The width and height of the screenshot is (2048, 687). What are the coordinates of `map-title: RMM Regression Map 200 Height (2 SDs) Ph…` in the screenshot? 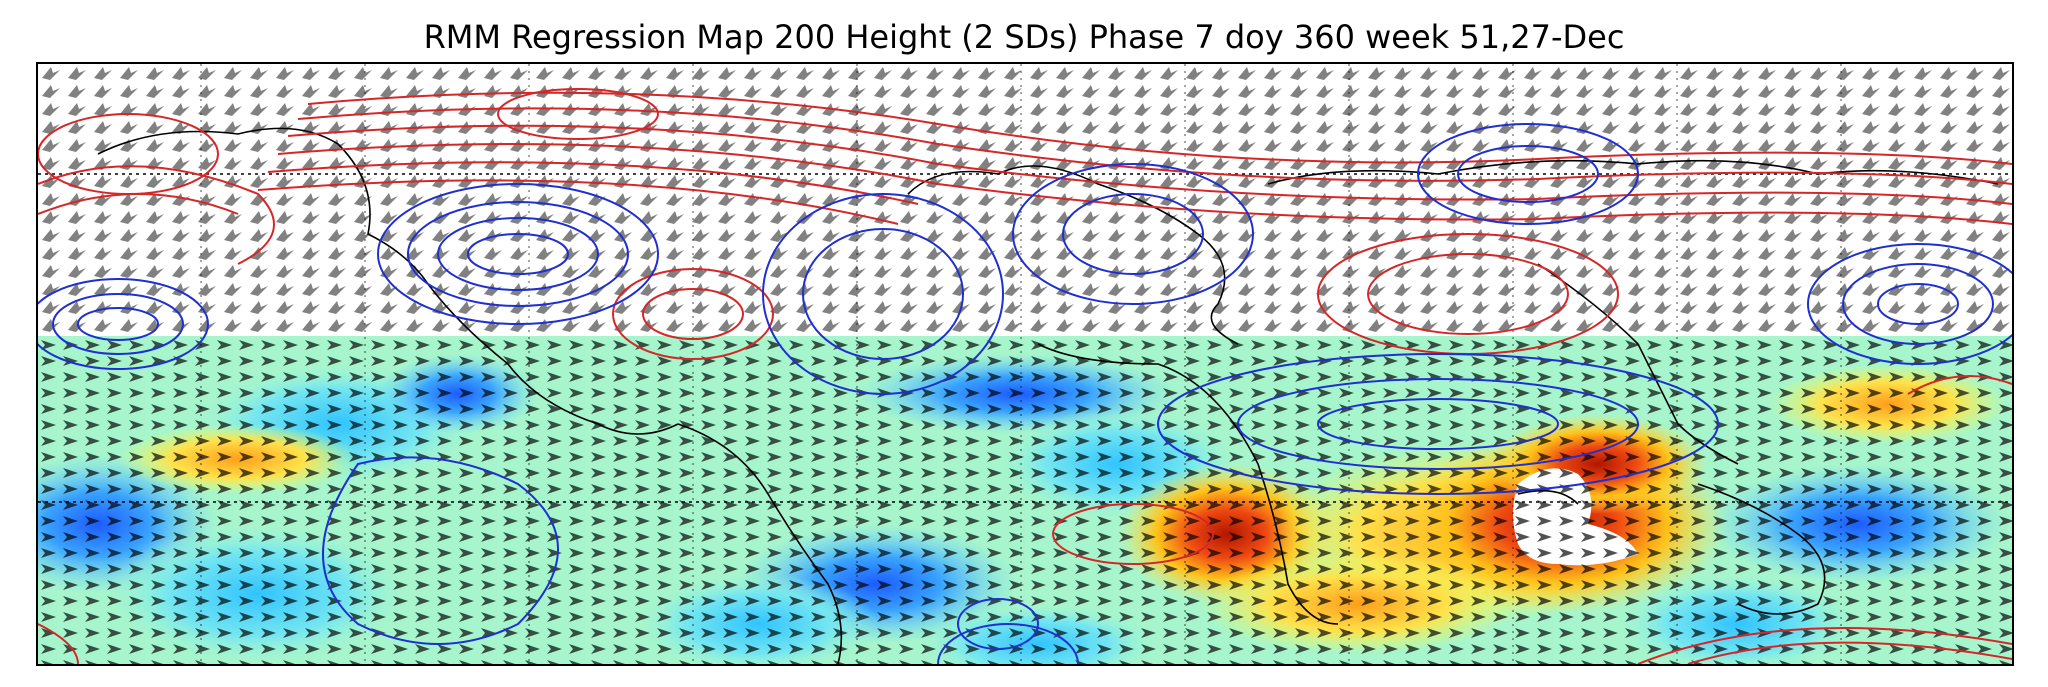 It's located at (1024, 37).